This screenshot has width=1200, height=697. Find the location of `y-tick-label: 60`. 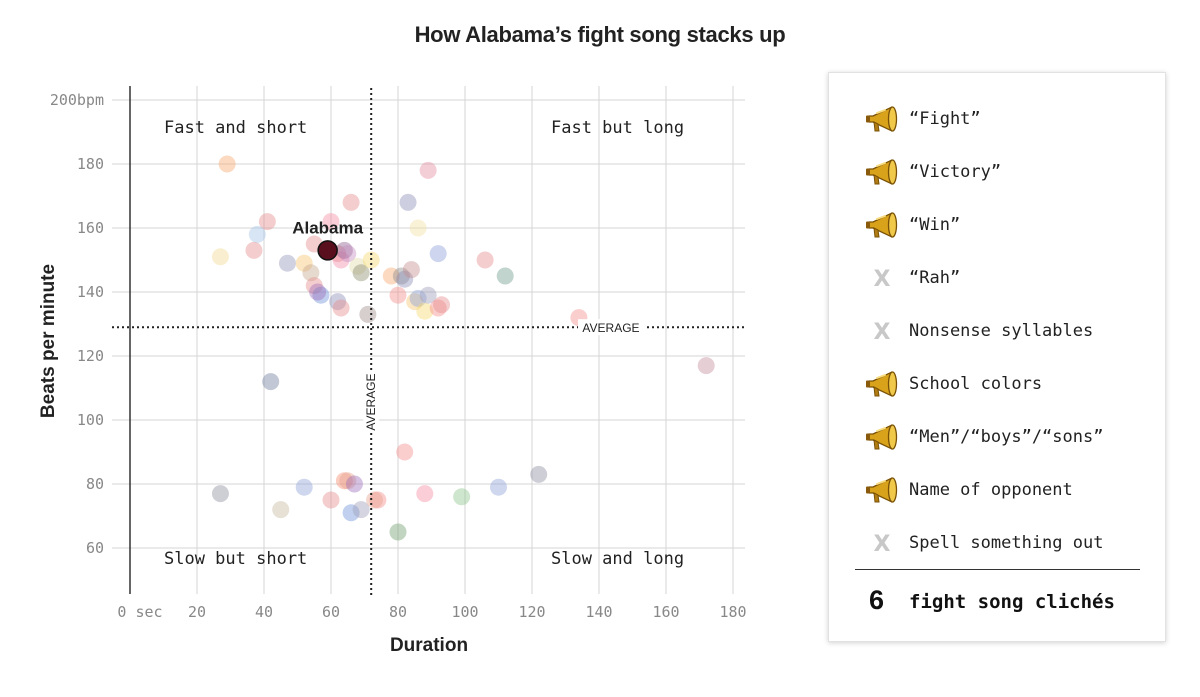

y-tick-label: 60 is located at coordinates (95, 548).